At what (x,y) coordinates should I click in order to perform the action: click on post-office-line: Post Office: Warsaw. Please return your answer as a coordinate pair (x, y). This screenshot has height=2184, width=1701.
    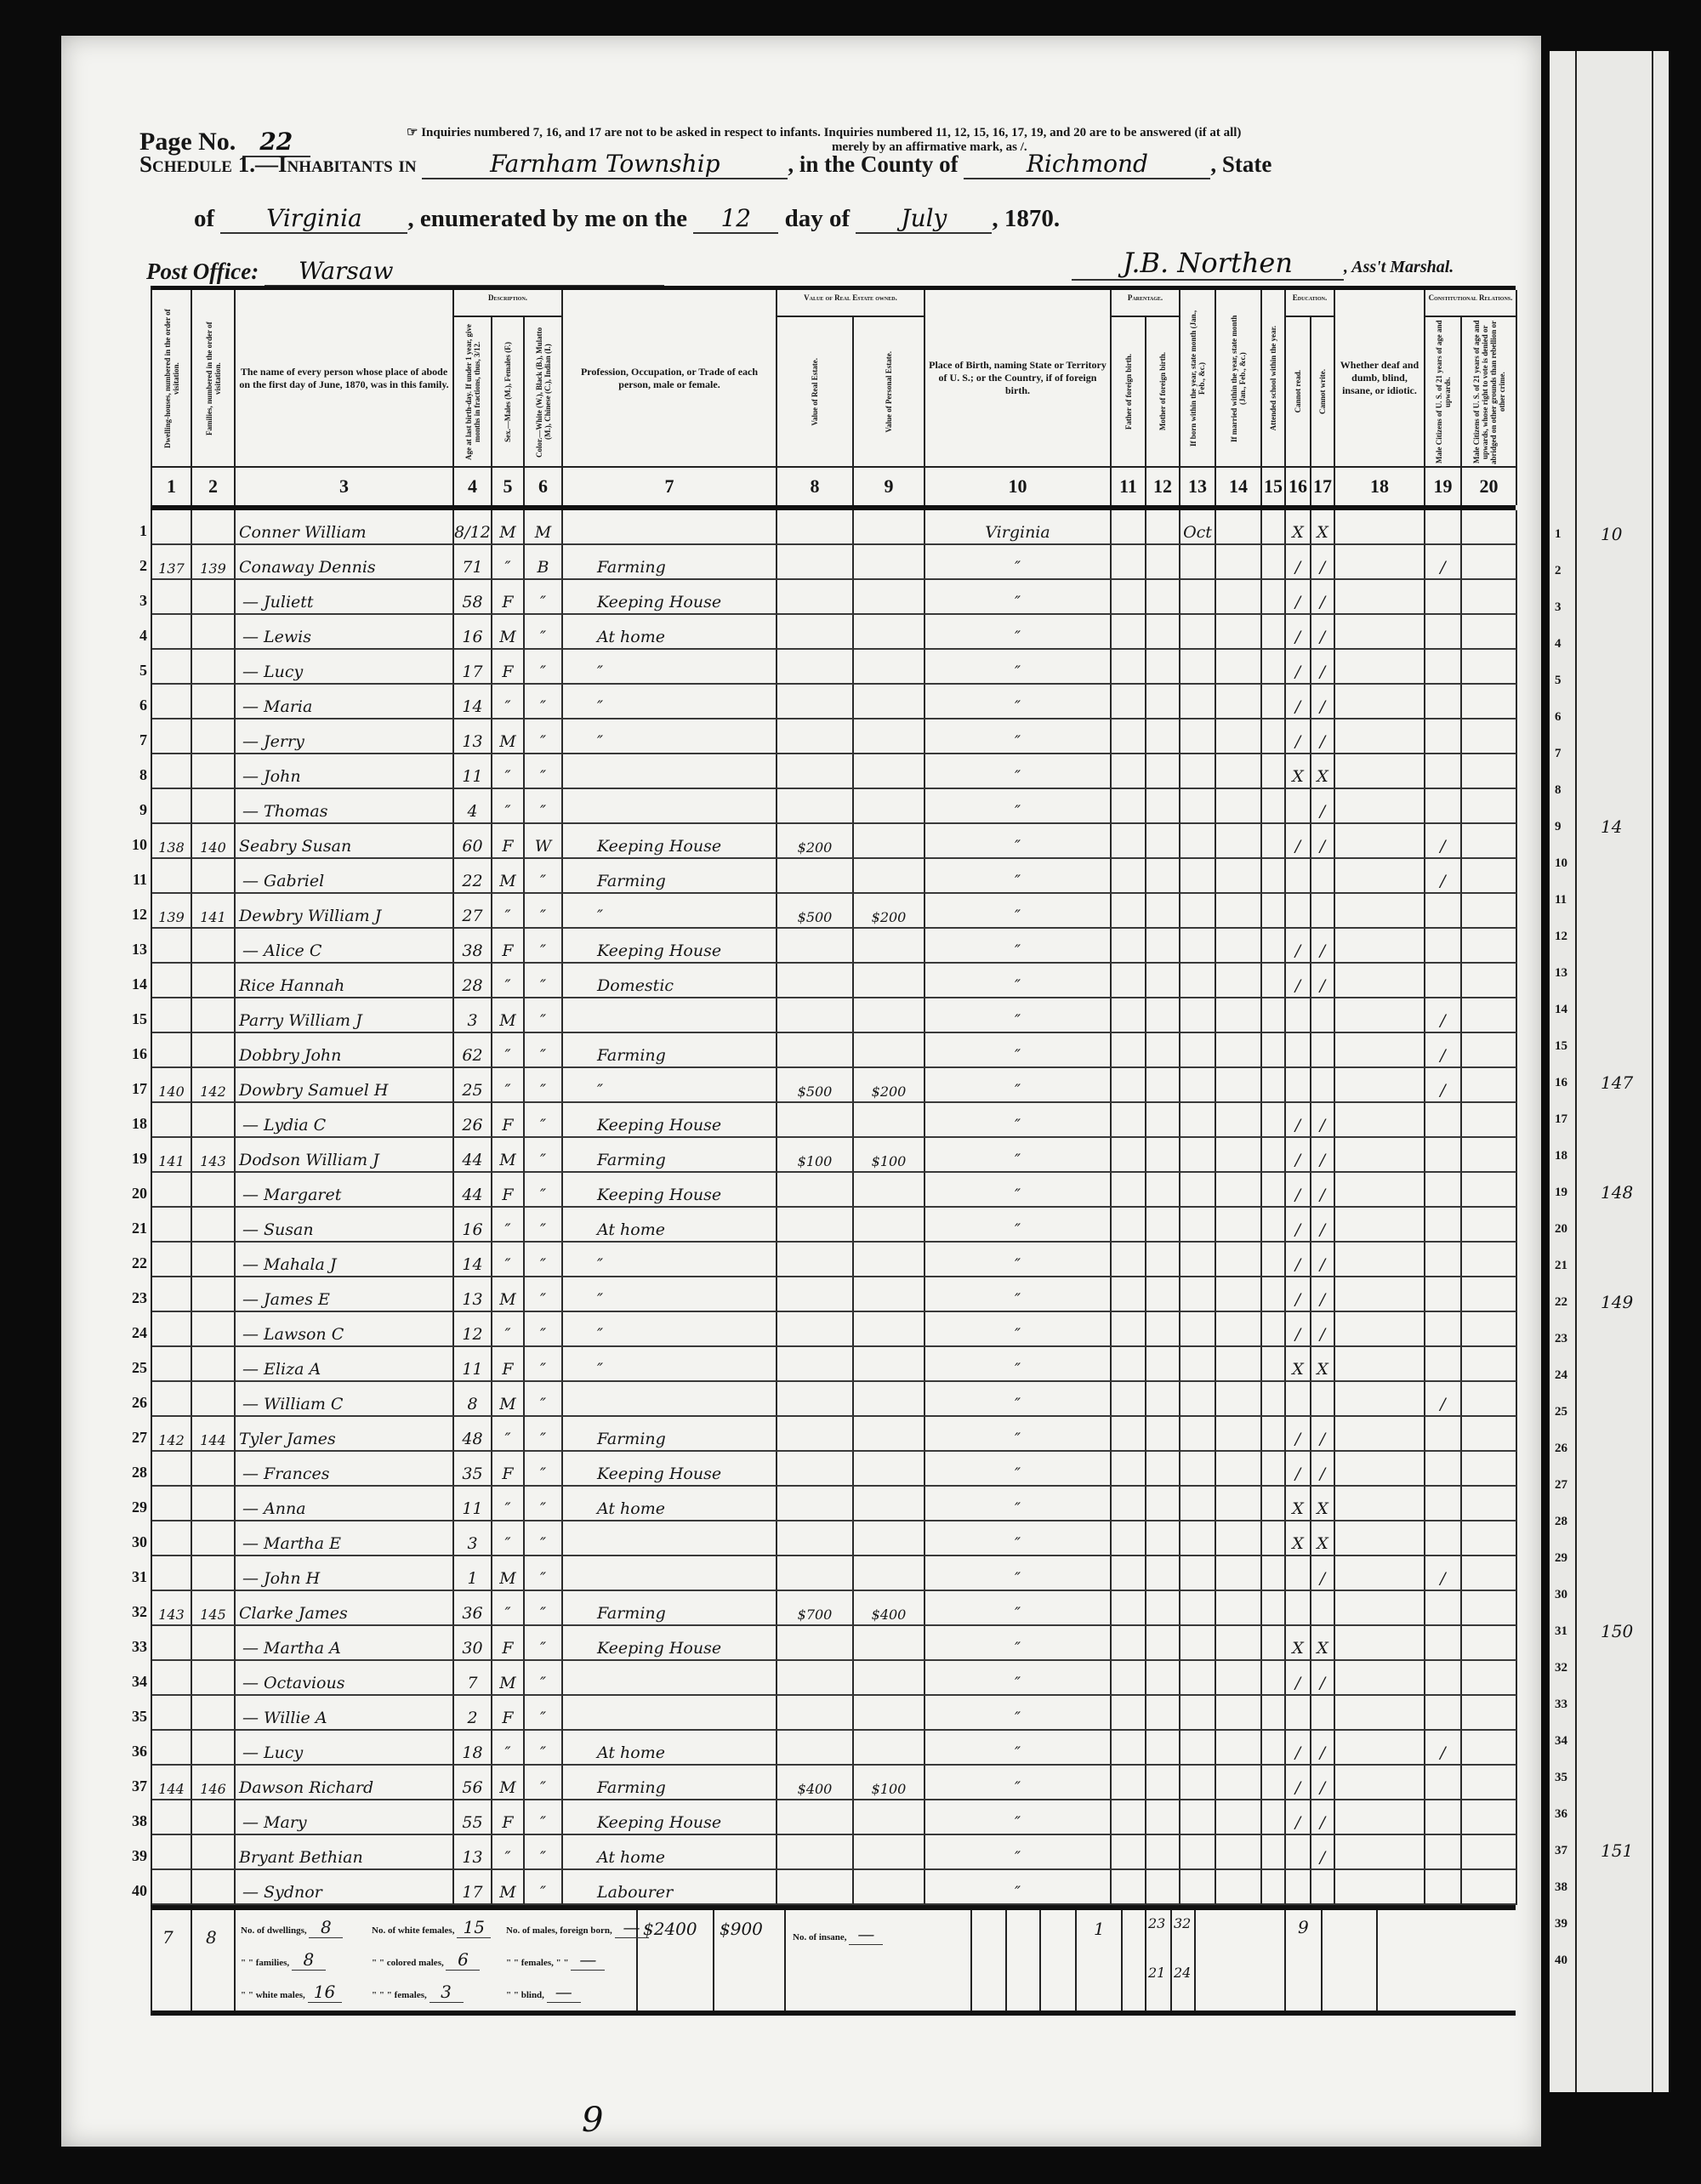
    Looking at the image, I should click on (405, 272).